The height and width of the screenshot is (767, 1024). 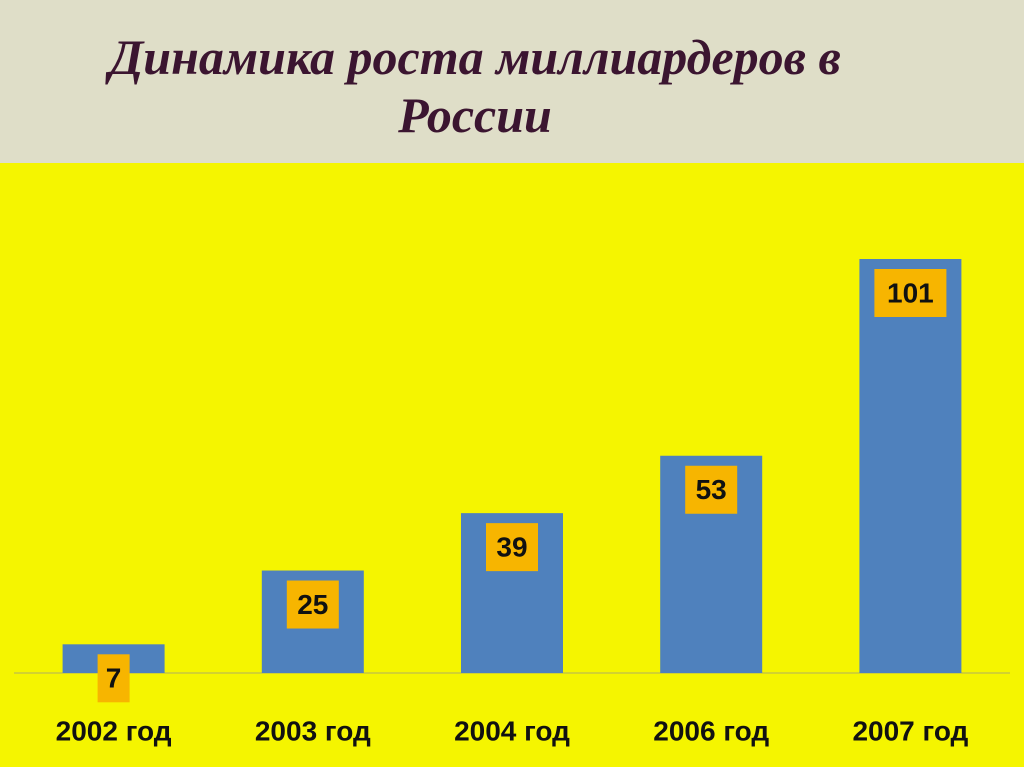 I want to click on x-tick-label: 2003 год, so click(x=313, y=730).